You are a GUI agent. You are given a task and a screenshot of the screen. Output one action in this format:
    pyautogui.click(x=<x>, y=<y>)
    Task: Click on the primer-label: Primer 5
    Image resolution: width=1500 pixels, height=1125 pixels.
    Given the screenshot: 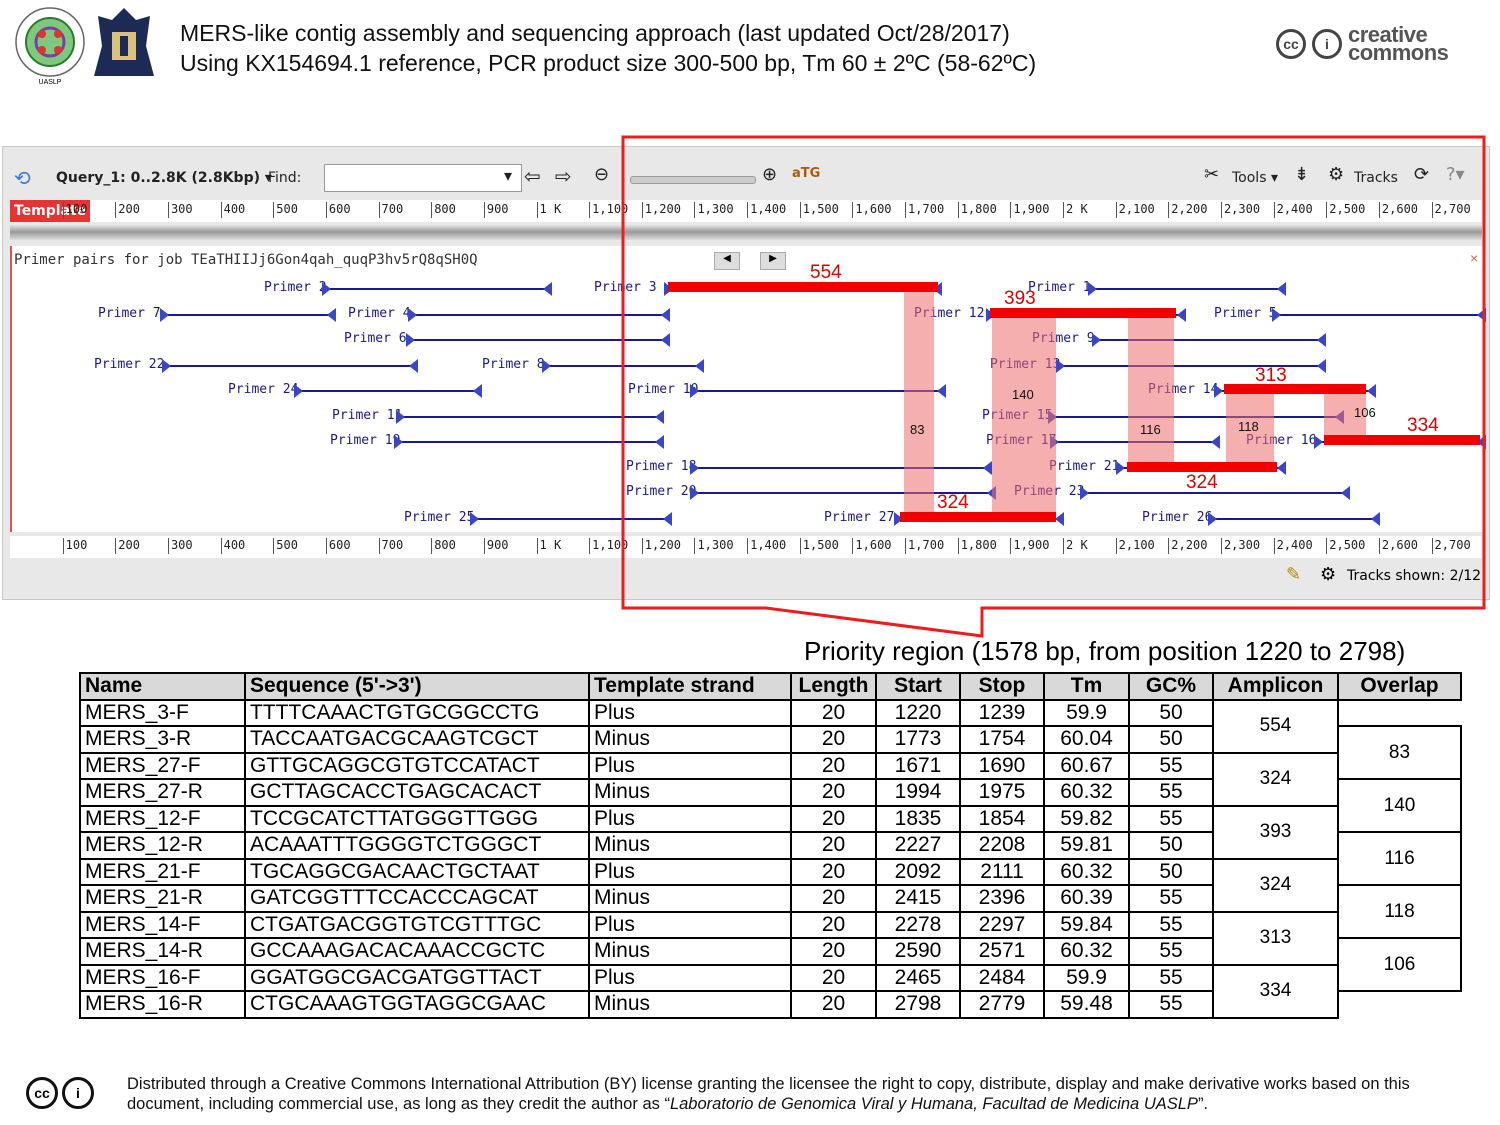 What is the action you would take?
    pyautogui.click(x=1245, y=313)
    